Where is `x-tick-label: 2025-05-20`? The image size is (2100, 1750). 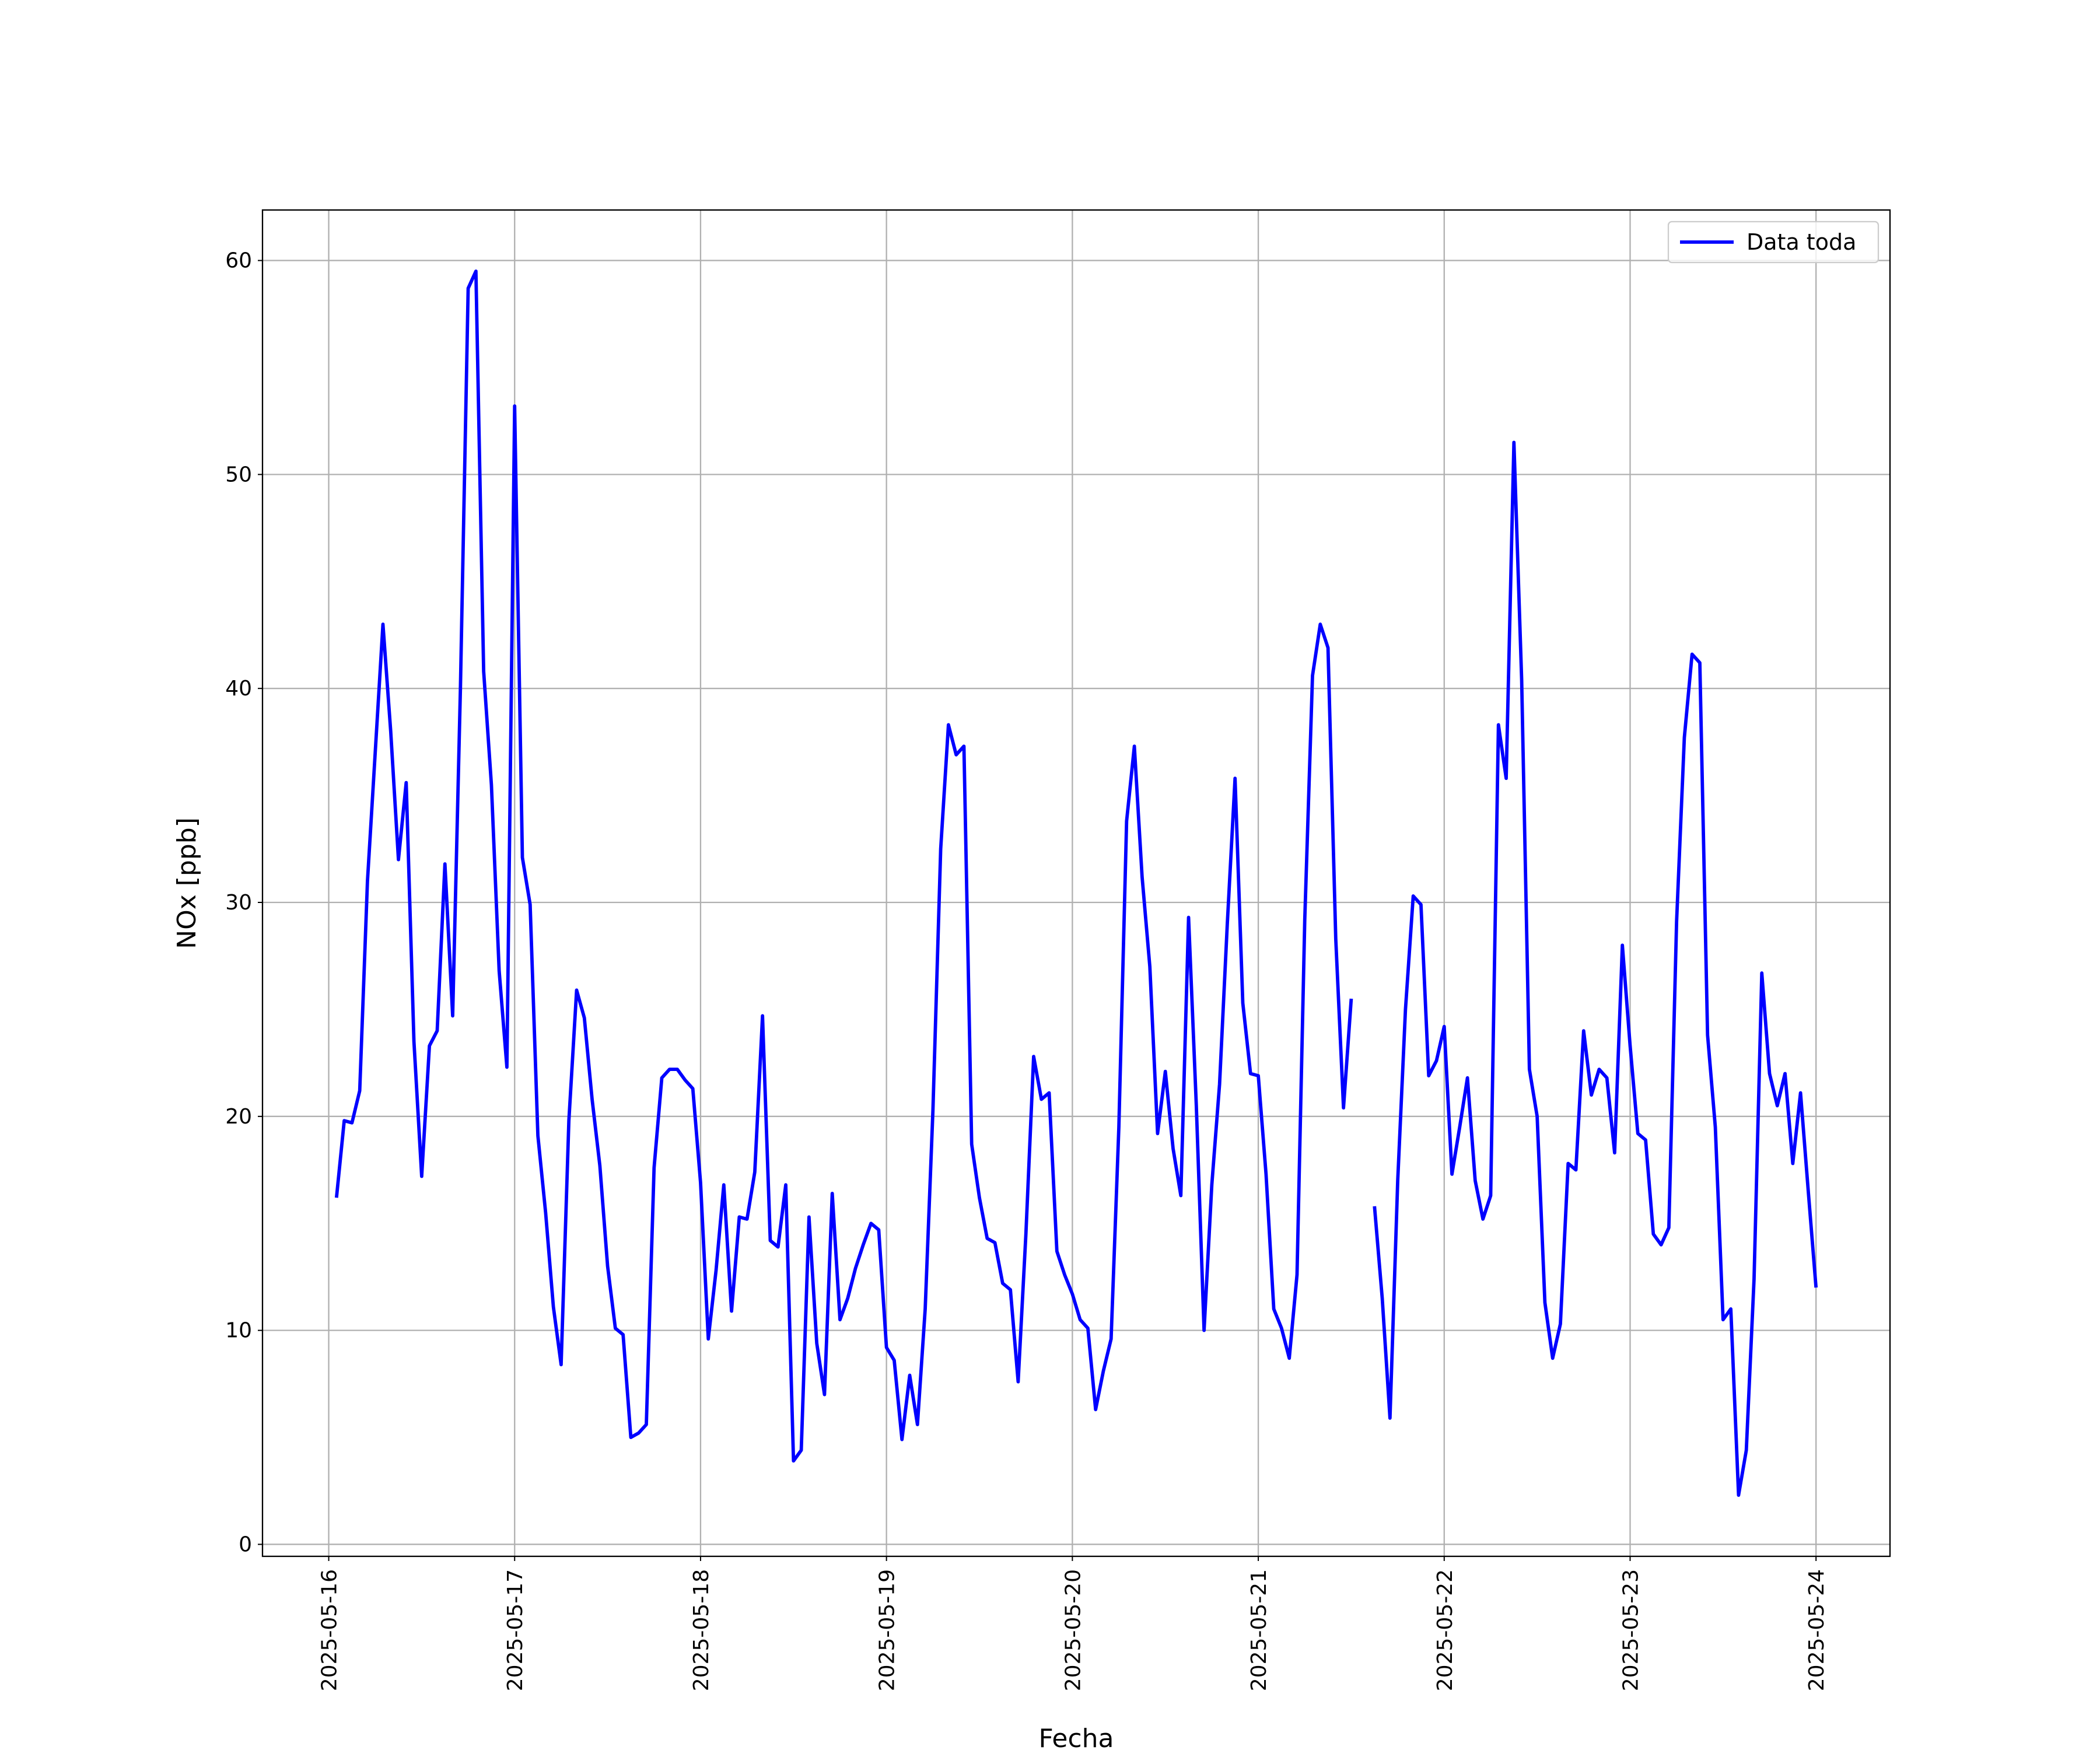 x-tick-label: 2025-05-20 is located at coordinates (1073, 1630).